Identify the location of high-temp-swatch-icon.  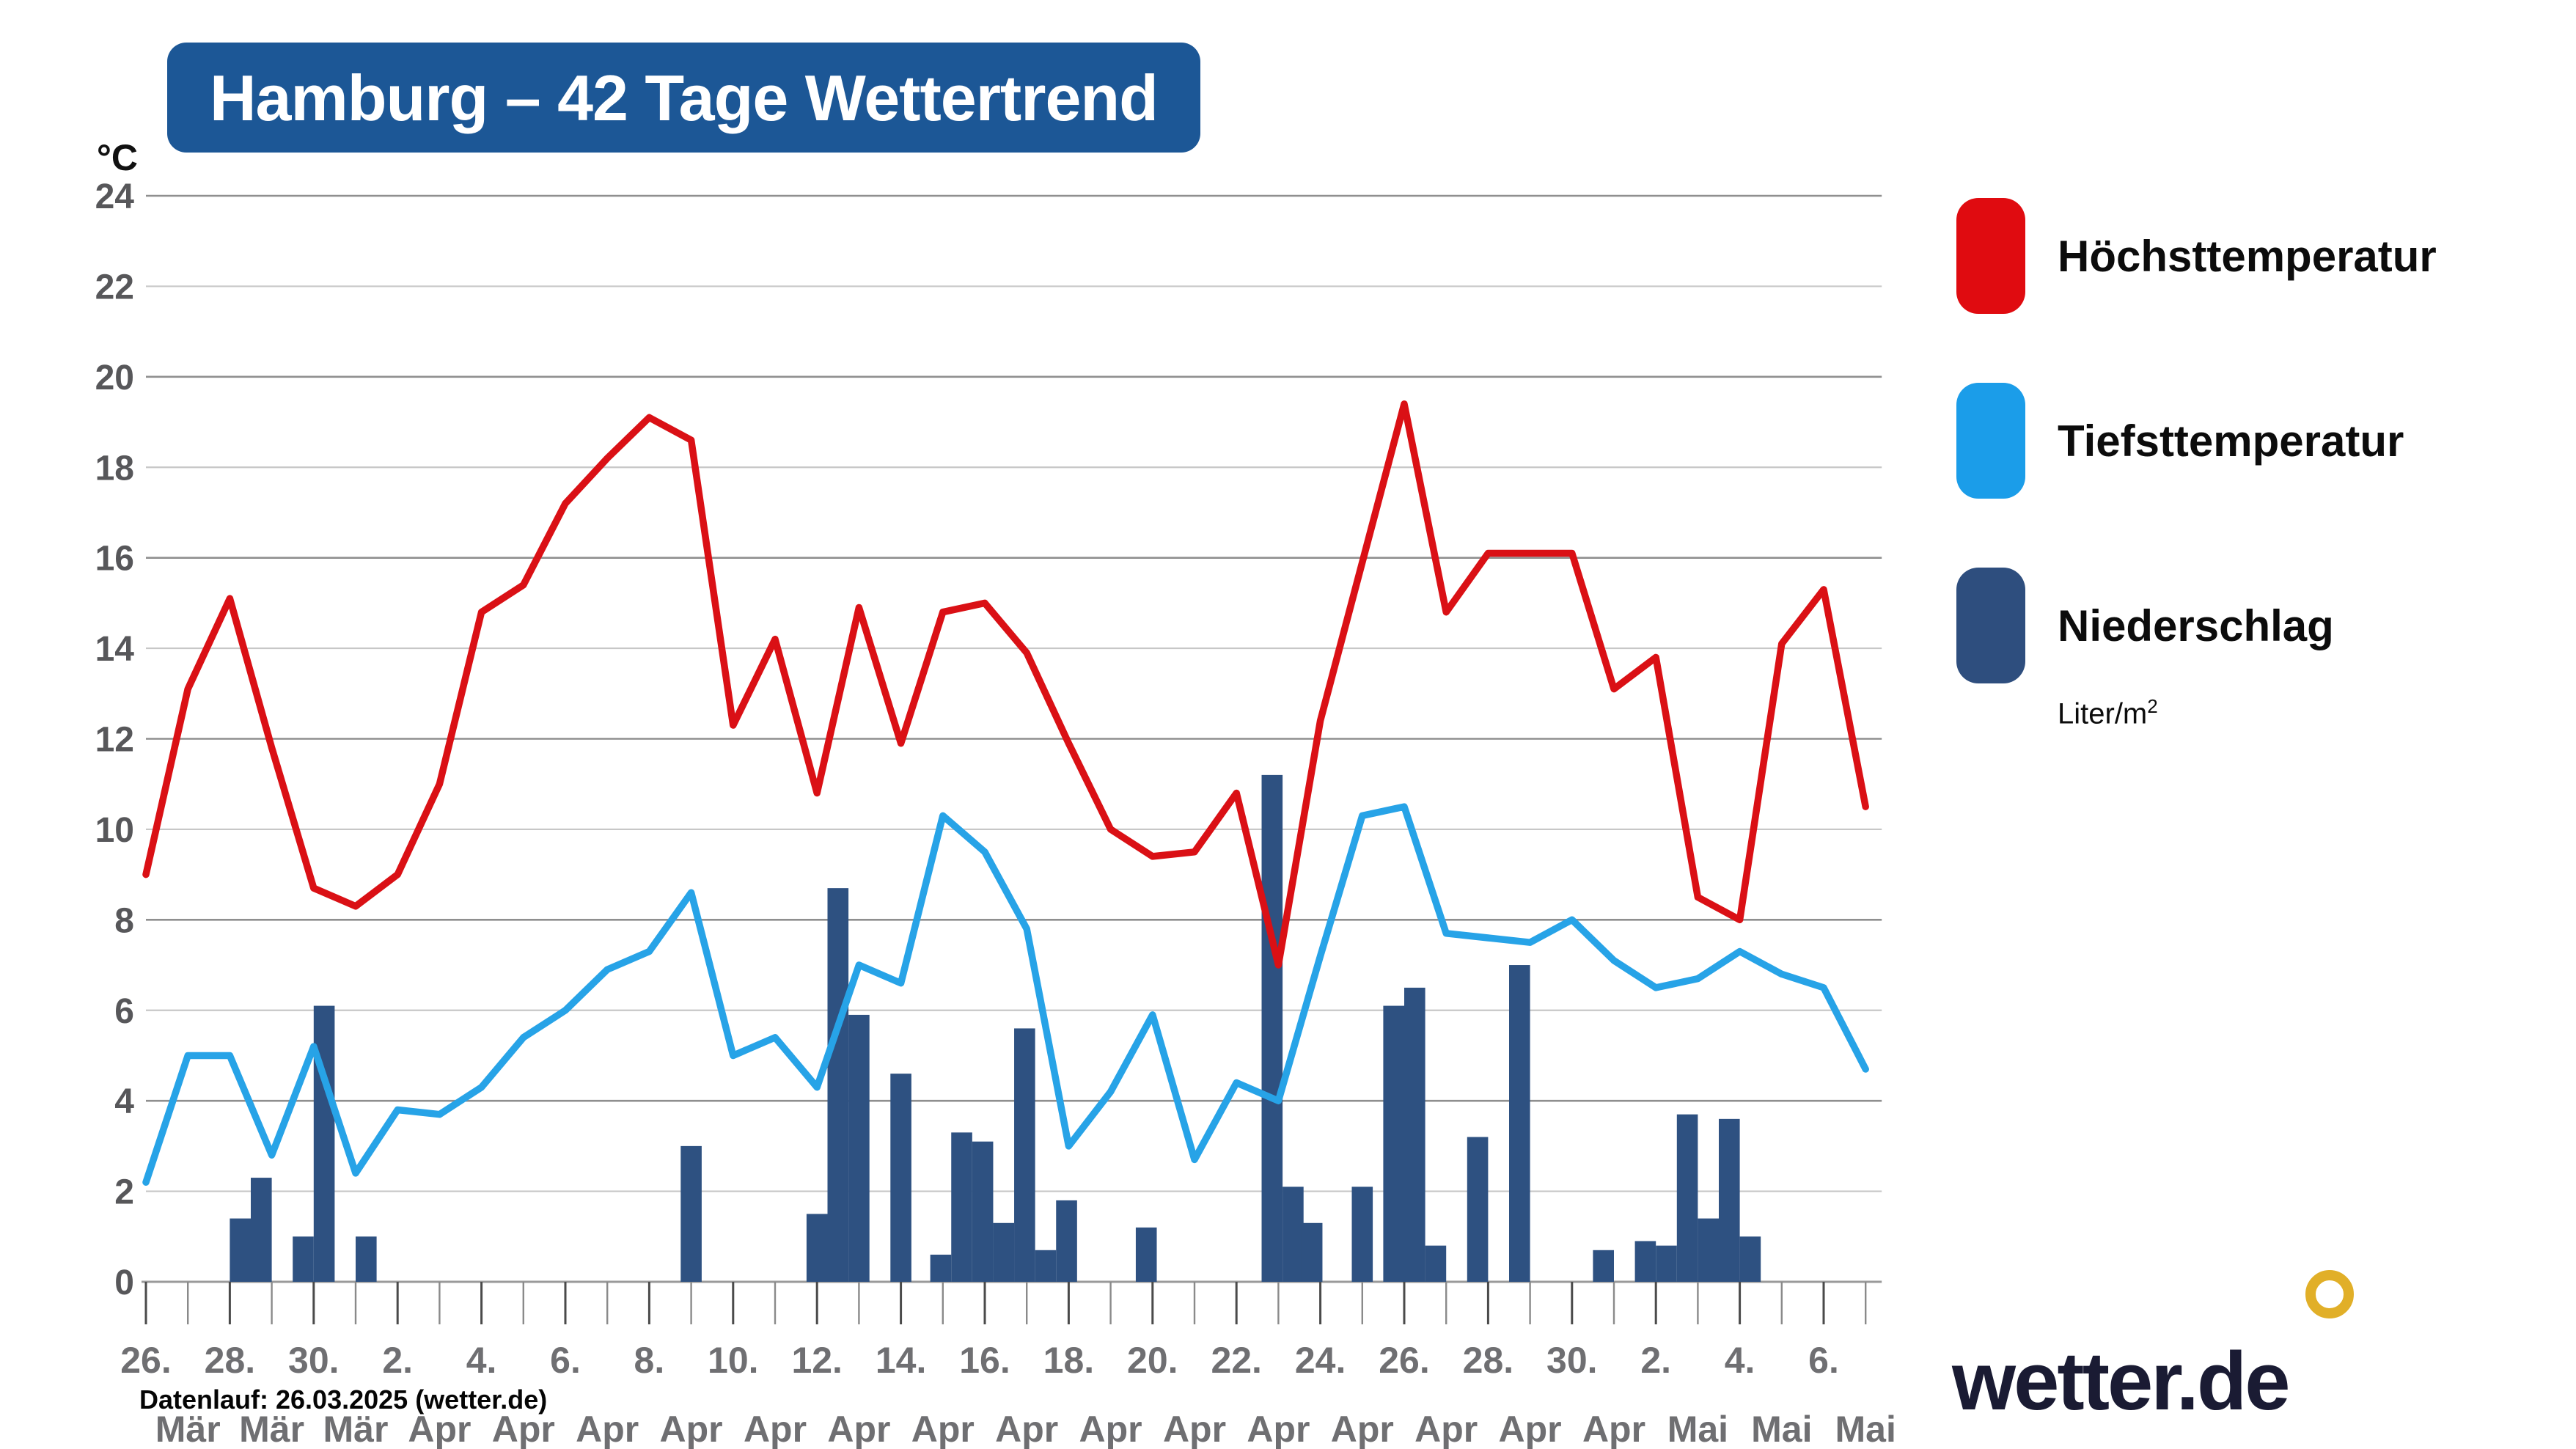
(1991, 256).